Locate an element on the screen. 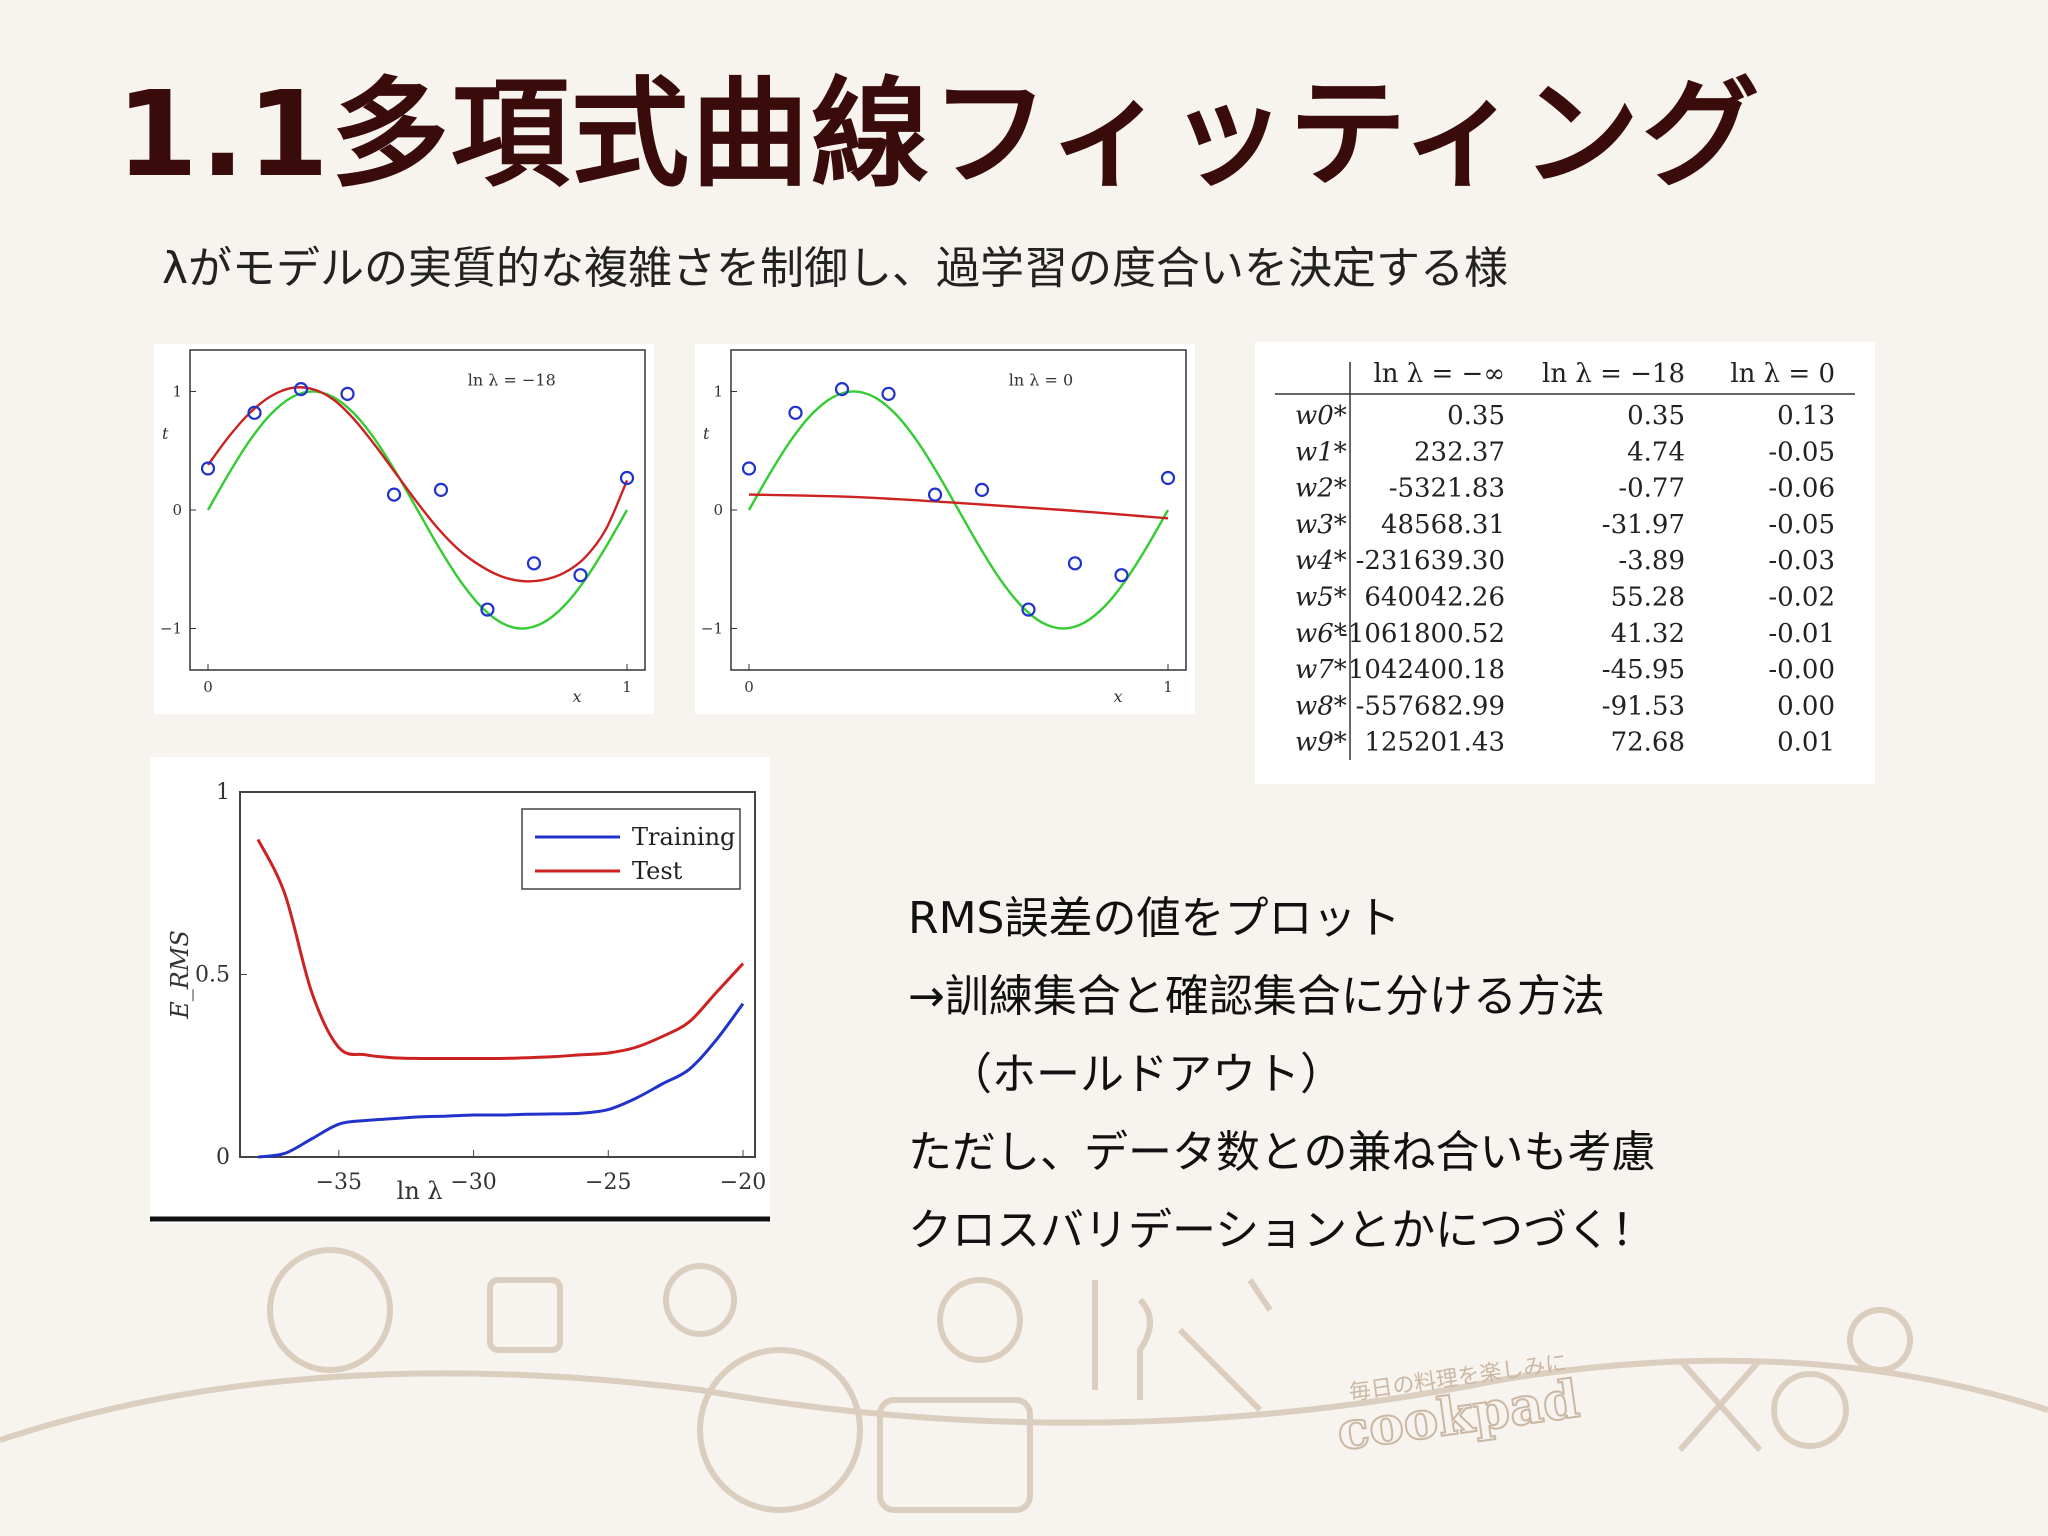 Image resolution: width=2048 pixels, height=1536 pixels. table-row-label: w0* is located at coordinates (1321, 416).